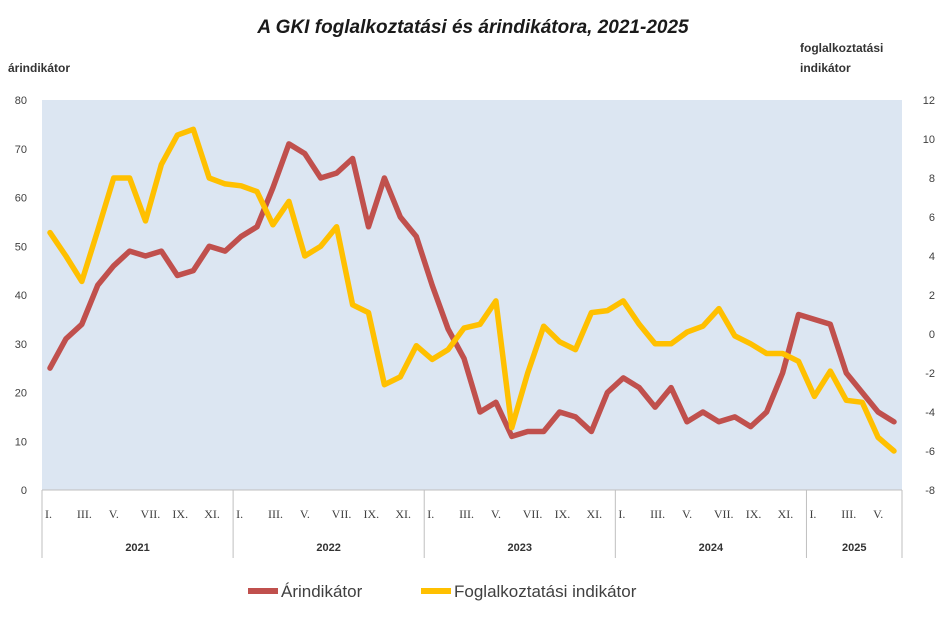 The image size is (946, 618). Describe the element at coordinates (930, 413) in the screenshot. I see `right-tick-label: -4` at that location.